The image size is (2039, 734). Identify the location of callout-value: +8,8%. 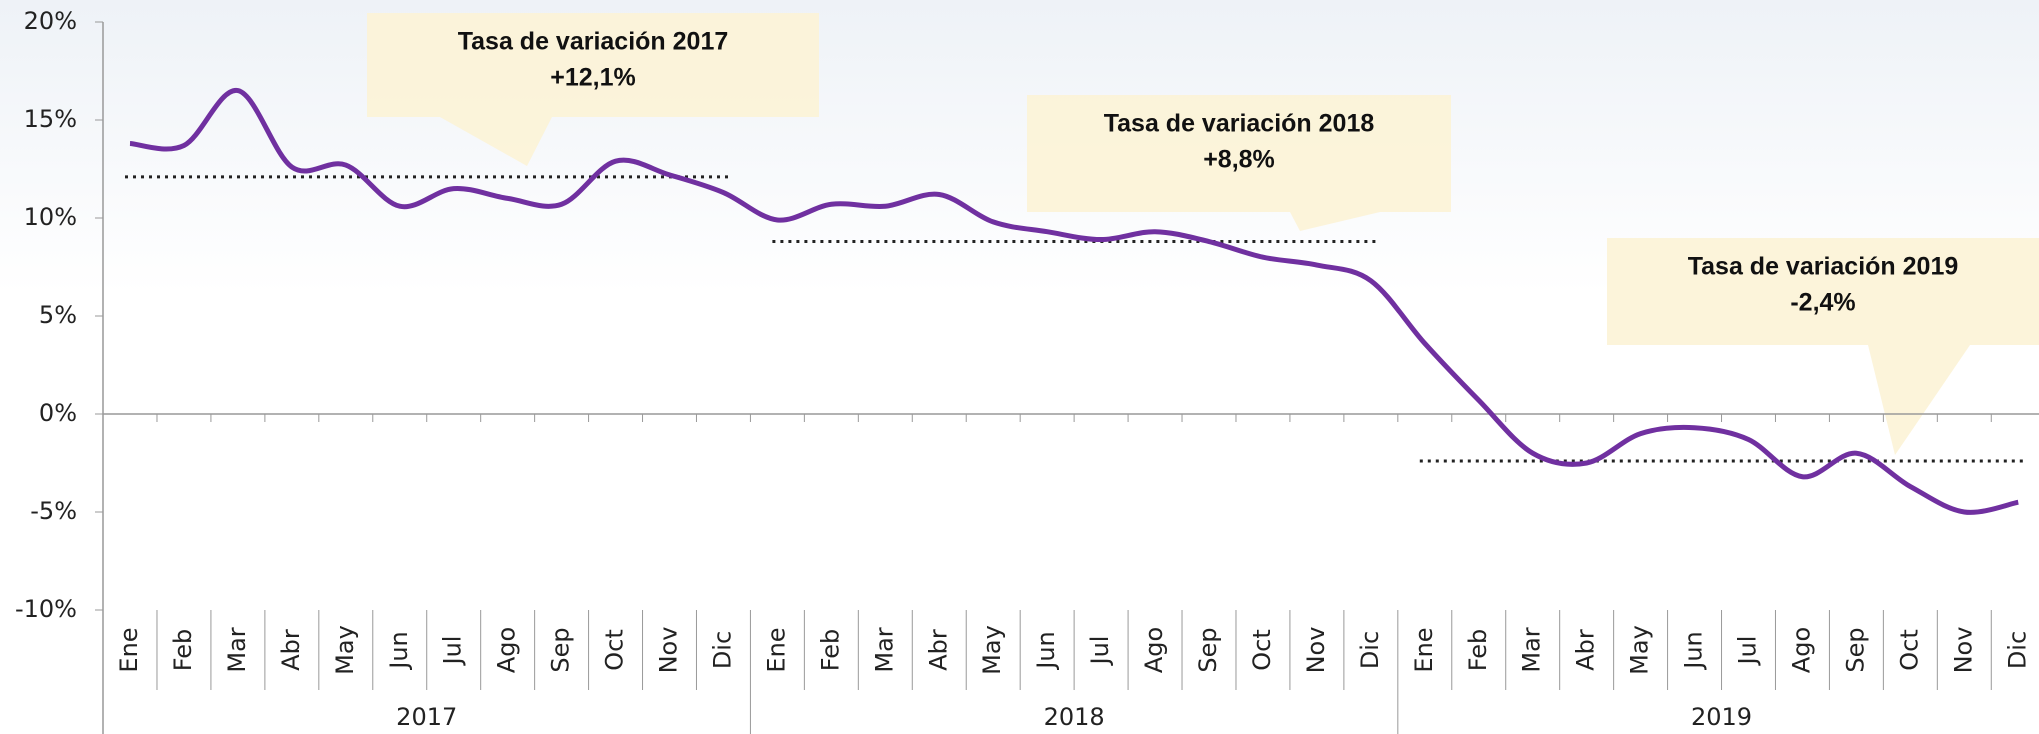
(1239, 160).